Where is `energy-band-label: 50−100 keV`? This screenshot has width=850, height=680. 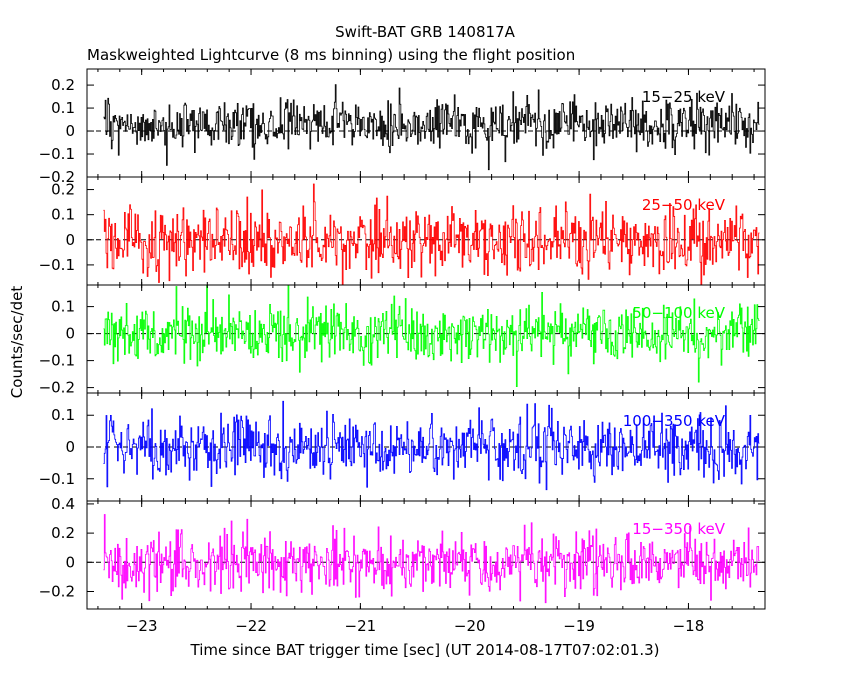 energy-band-label: 50−100 keV is located at coordinates (678, 313).